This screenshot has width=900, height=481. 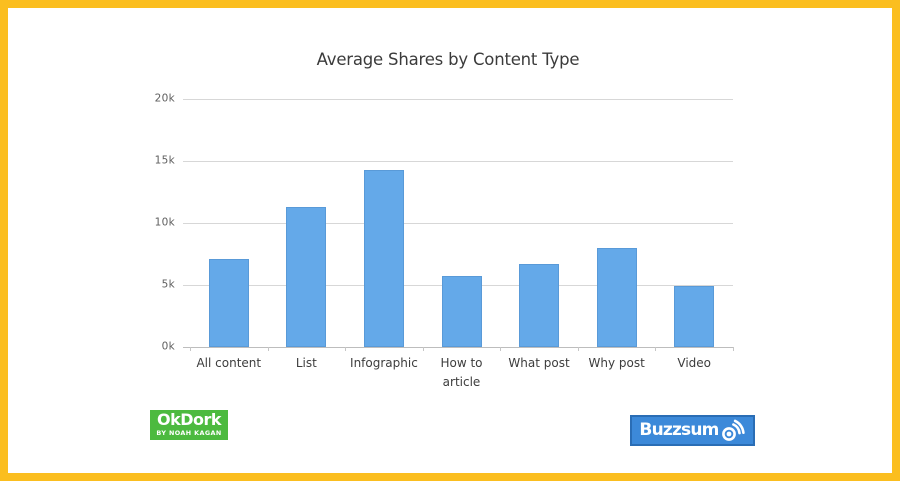 What do you see at coordinates (168, 284) in the screenshot?
I see `y-axis-tick-label: 5k` at bounding box center [168, 284].